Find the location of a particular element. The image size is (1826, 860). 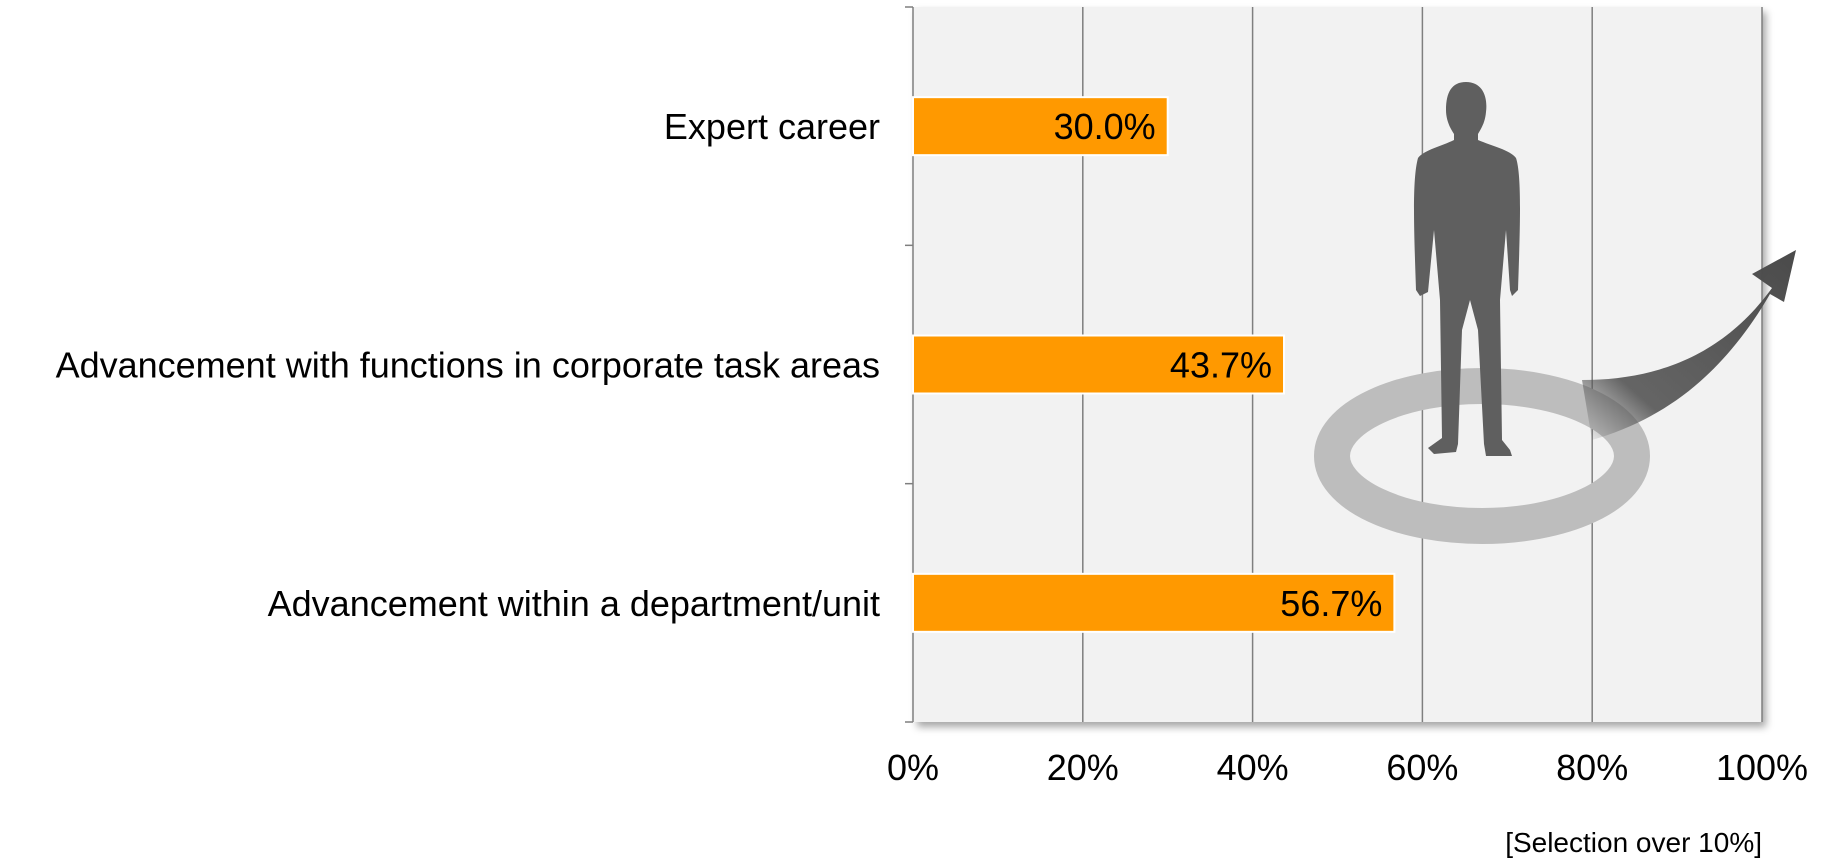

category-label: Advancement within a department/unit is located at coordinates (574, 603).